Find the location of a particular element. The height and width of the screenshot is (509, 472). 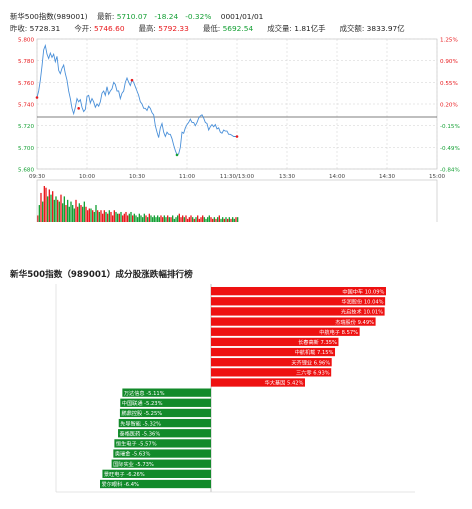

percent-tick-label: -0.49% is located at coordinates (450, 149).